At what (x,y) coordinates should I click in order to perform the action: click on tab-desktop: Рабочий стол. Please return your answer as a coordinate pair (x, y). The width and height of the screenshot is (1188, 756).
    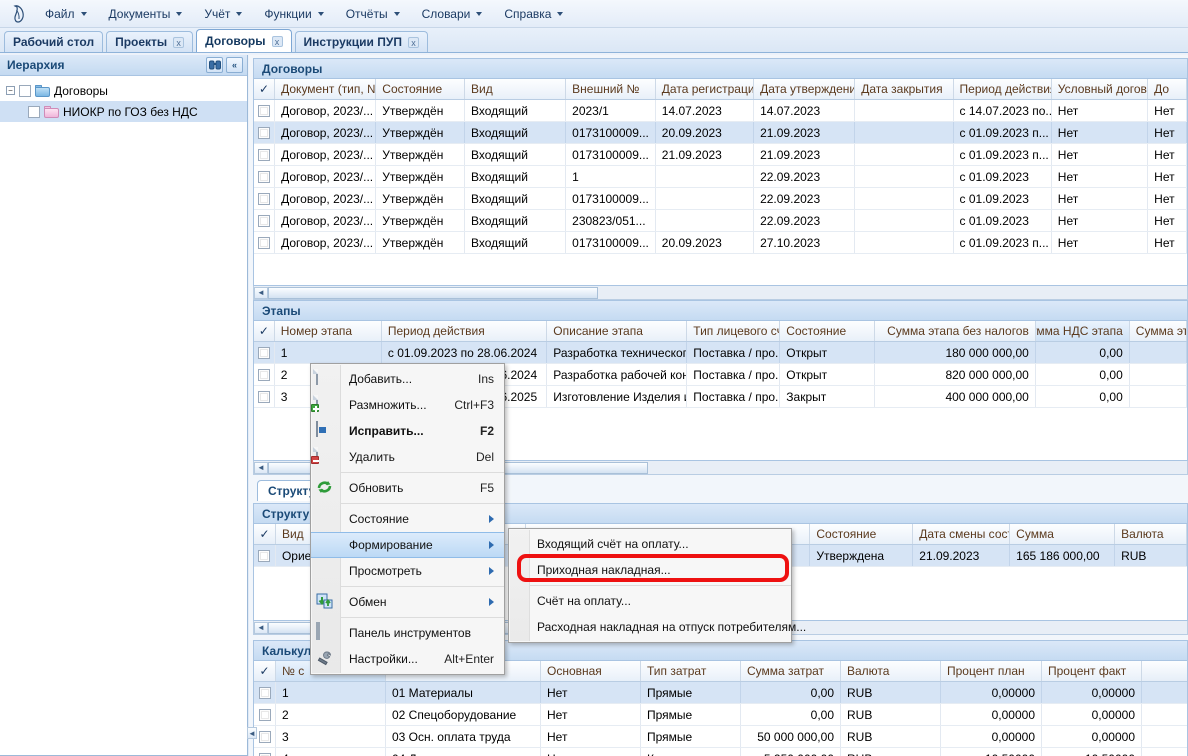
    Looking at the image, I should click on (54, 41).